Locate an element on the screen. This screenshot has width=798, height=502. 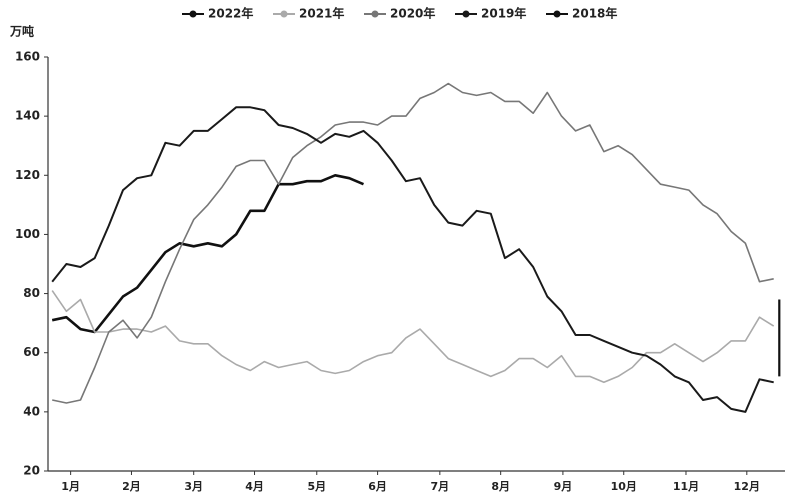
x-tick-label: 3月 is located at coordinates (193, 486).